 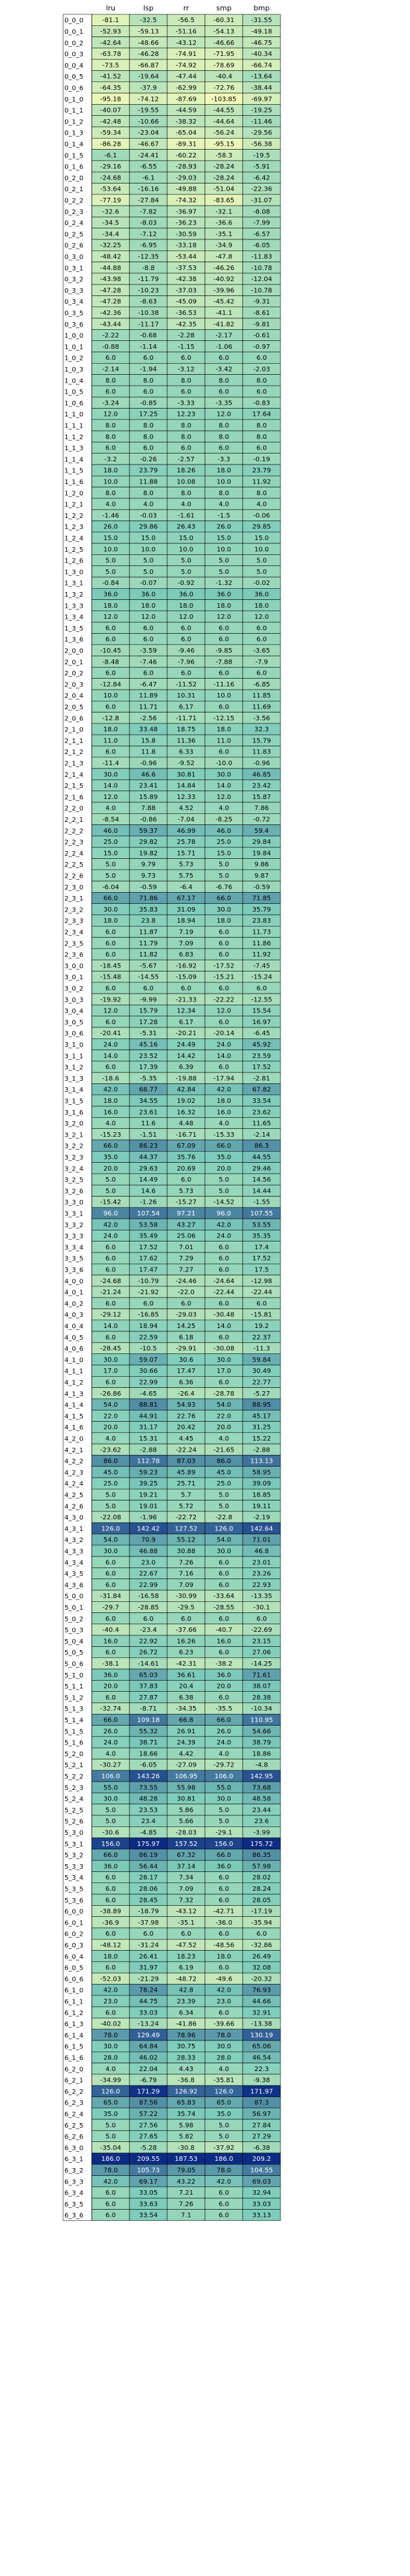 I want to click on cell-value: 11.87, so click(x=148, y=932).